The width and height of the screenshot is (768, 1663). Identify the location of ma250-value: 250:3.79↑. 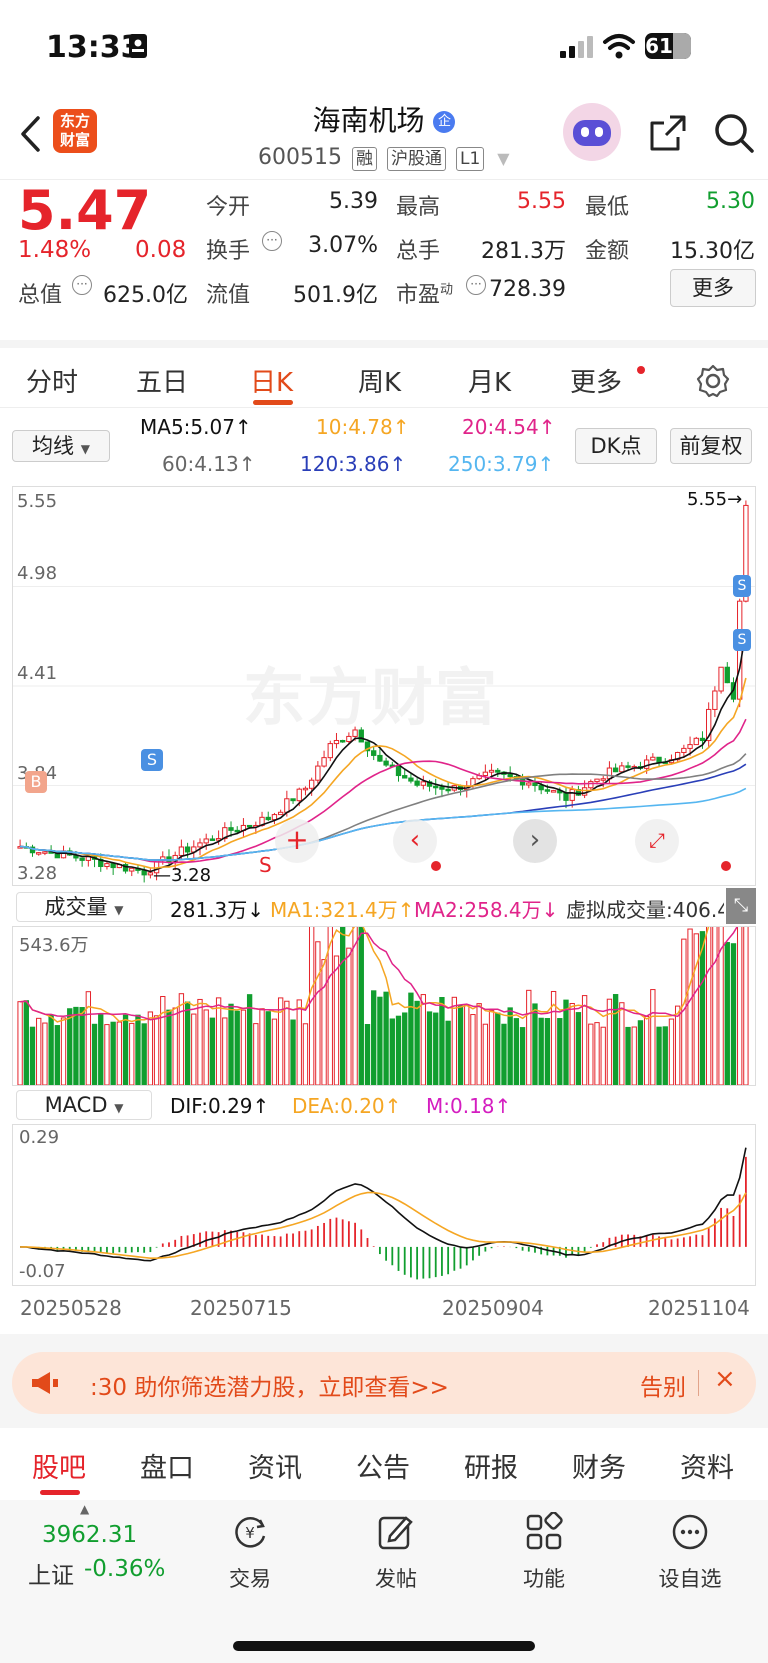
(501, 464).